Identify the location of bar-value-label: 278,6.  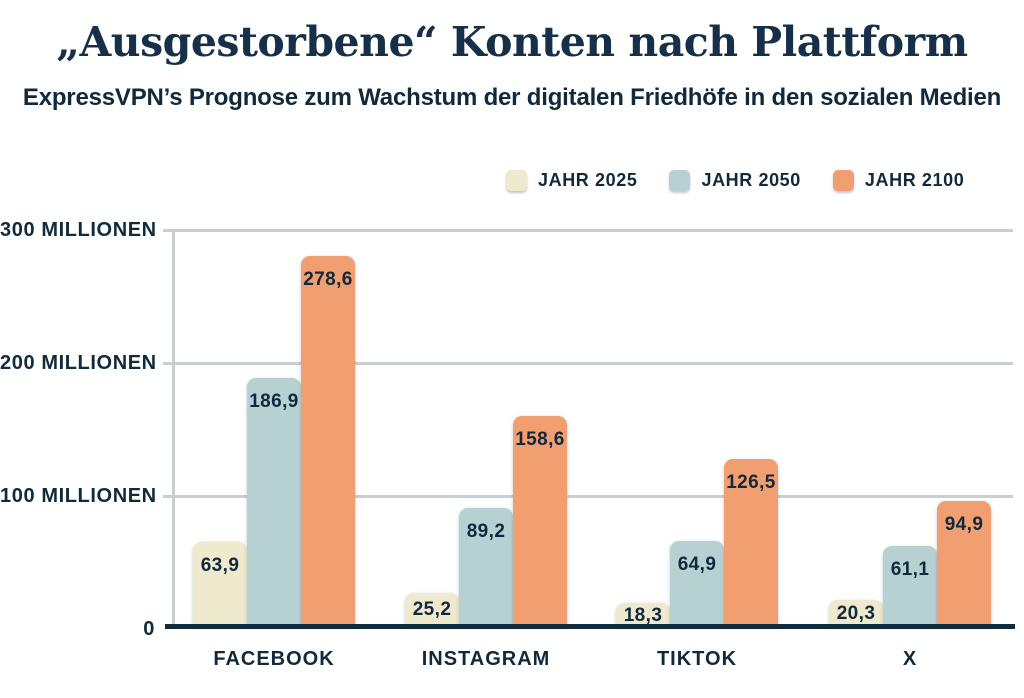
(328, 279).